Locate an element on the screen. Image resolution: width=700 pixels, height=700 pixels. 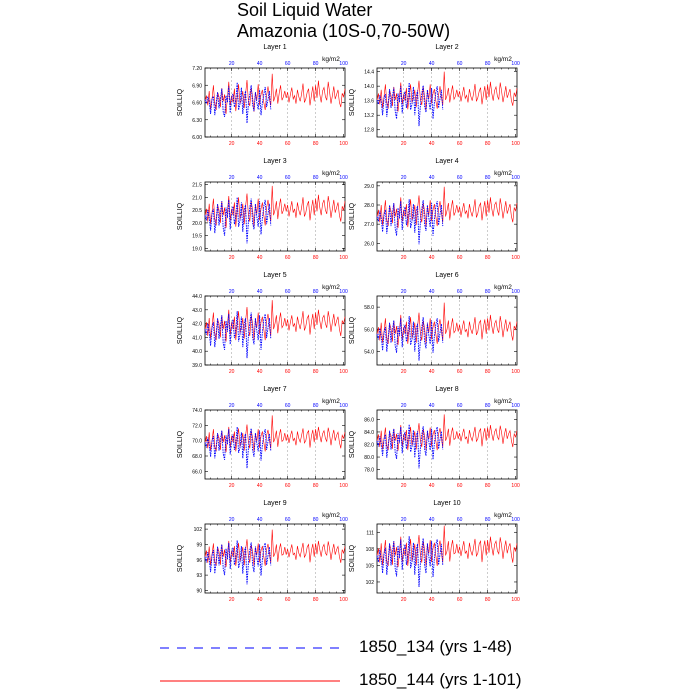
panel-title: Layer 1 is located at coordinates (274, 47).